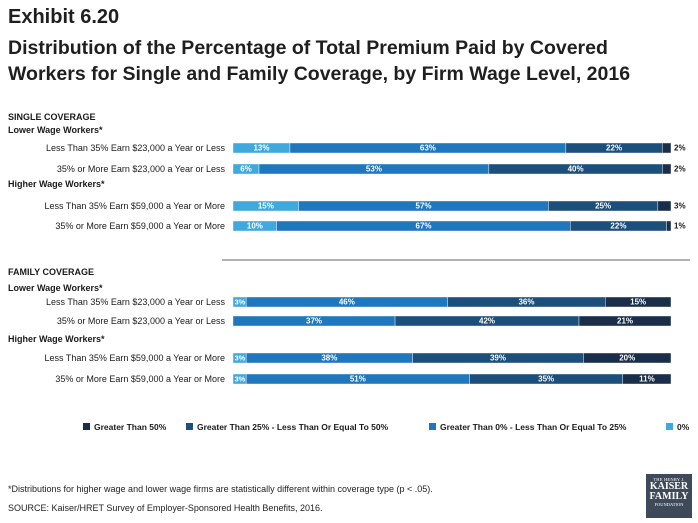 This screenshot has width=698, height=523. I want to click on data-label: 11%, so click(647, 379).